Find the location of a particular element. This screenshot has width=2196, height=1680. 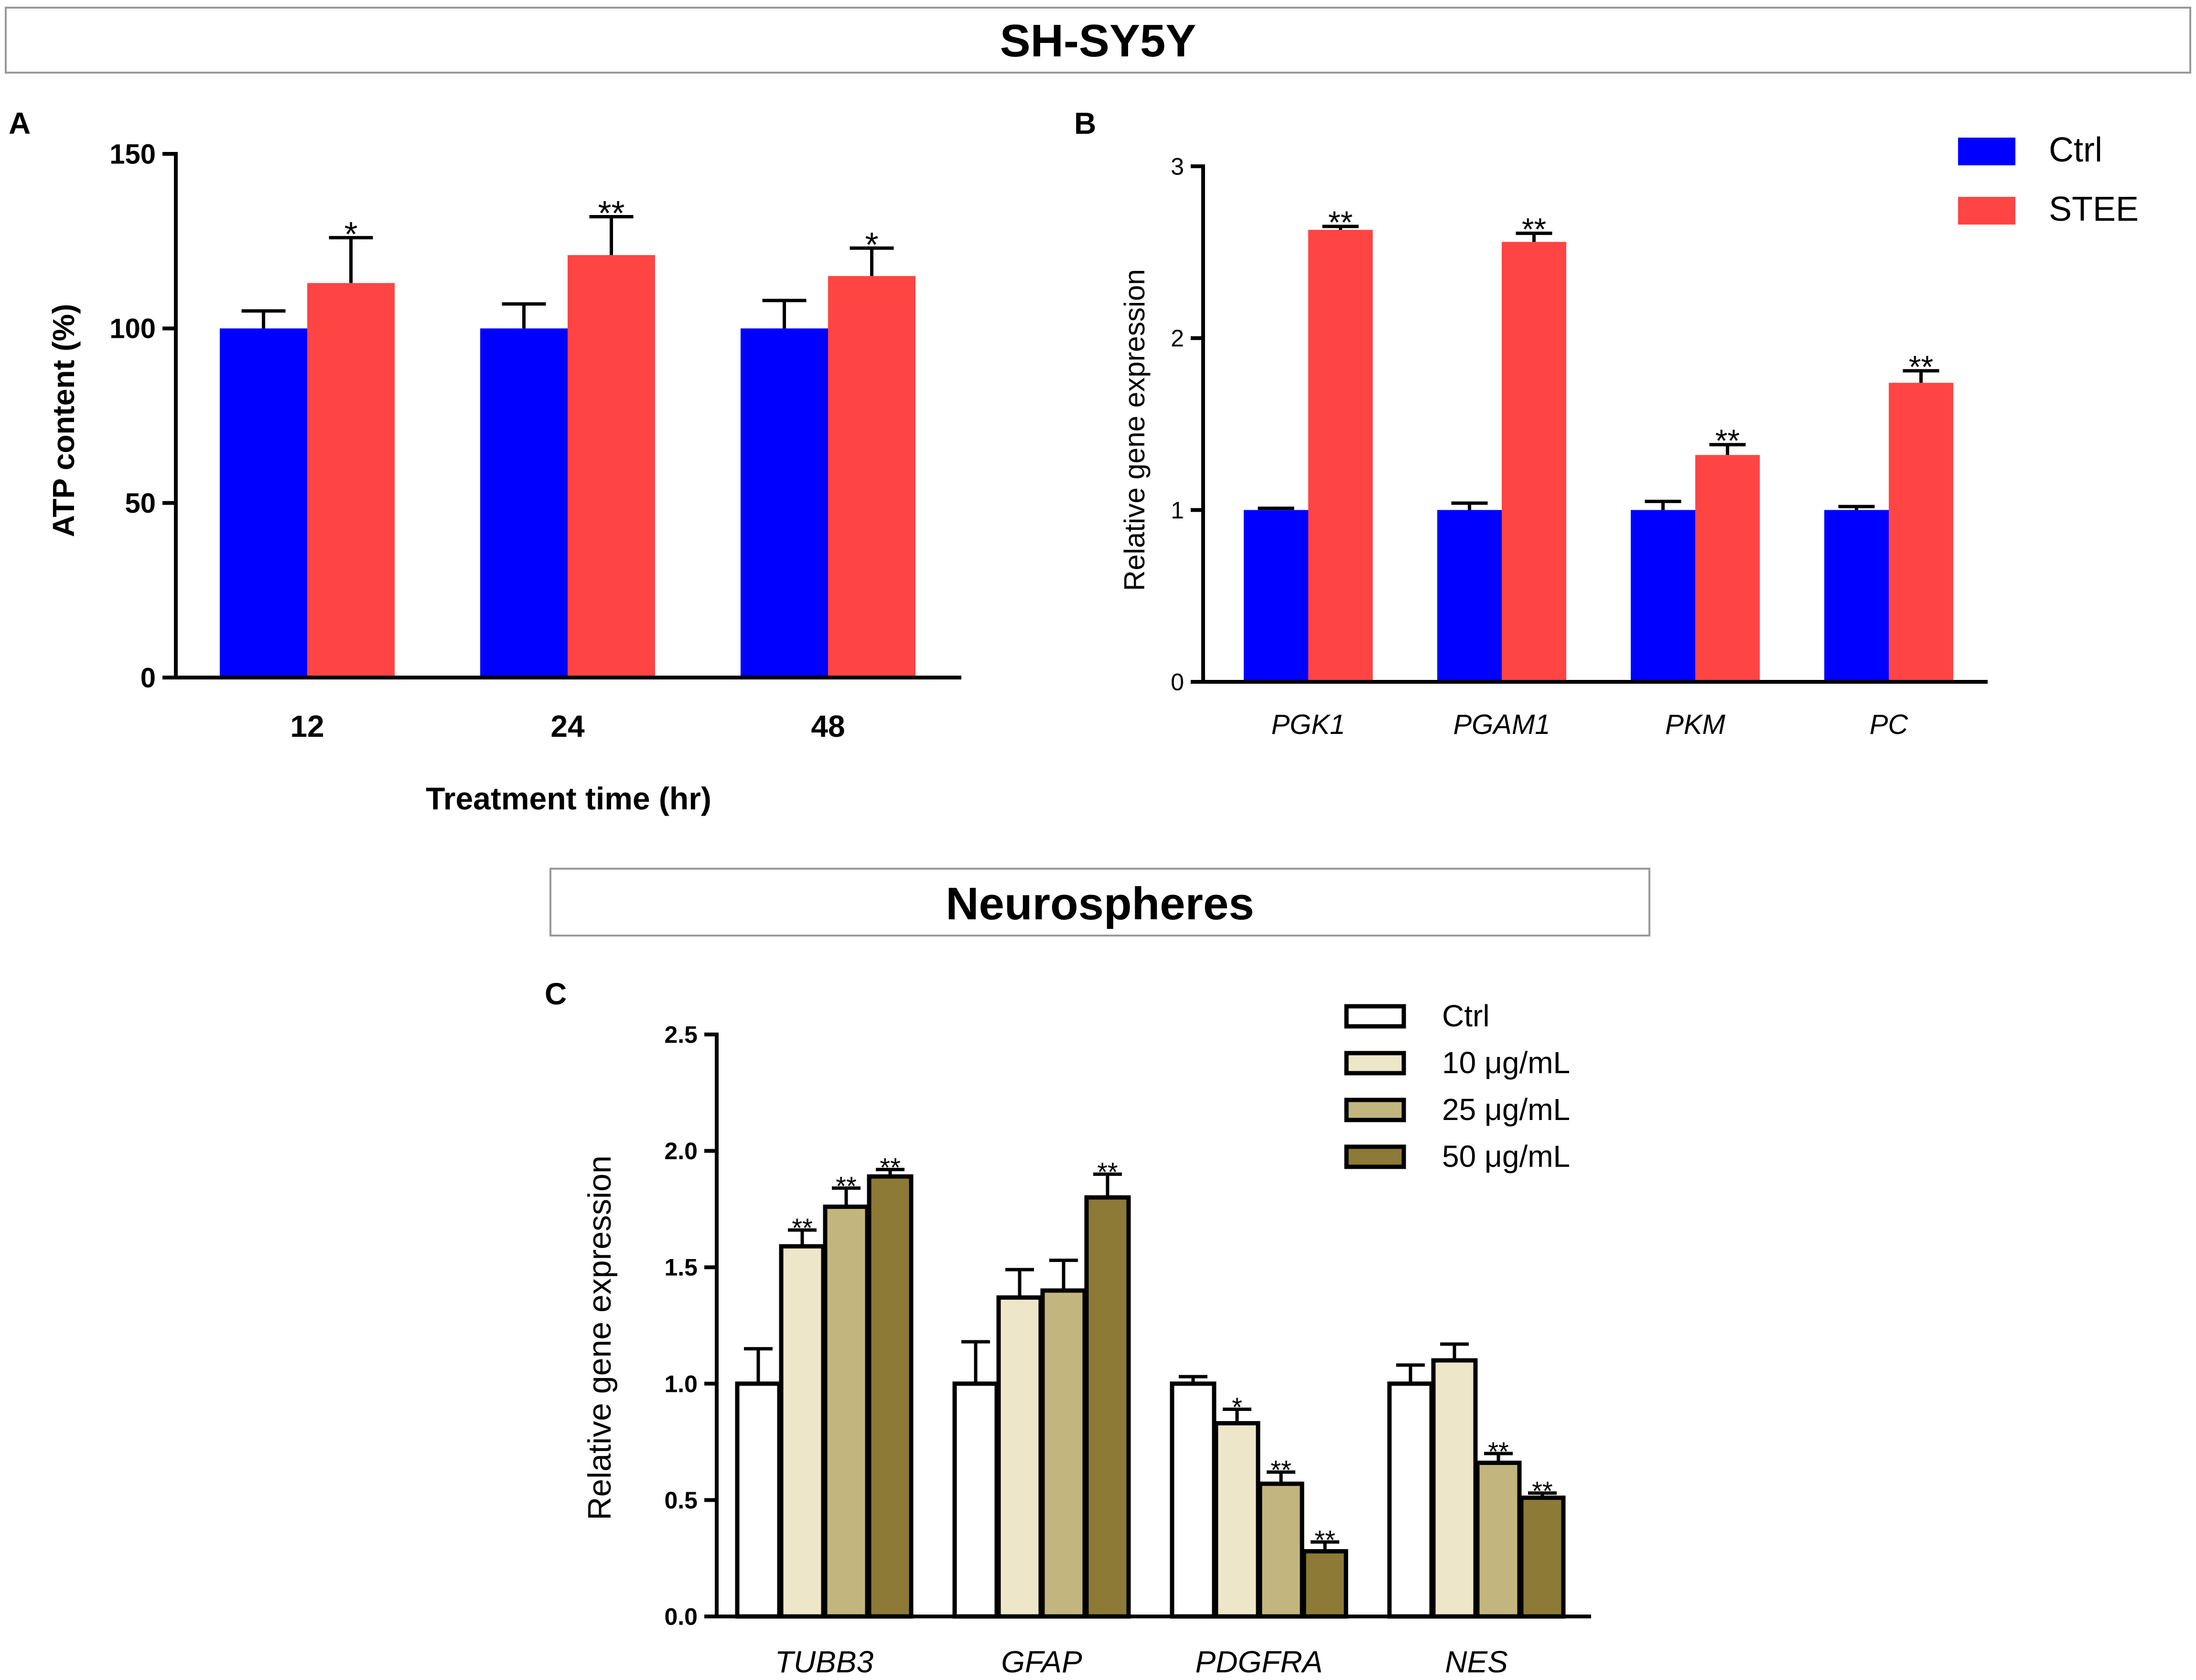

bar-b-pkm-s1 is located at coordinates (1727, 568).